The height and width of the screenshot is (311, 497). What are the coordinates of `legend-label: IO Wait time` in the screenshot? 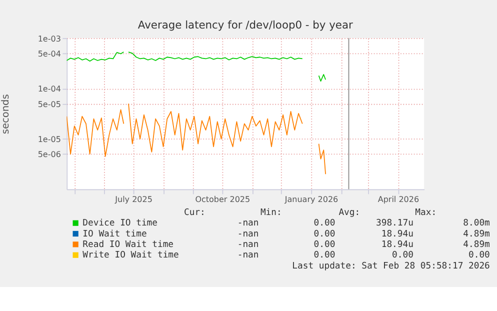 It's located at (114, 234).